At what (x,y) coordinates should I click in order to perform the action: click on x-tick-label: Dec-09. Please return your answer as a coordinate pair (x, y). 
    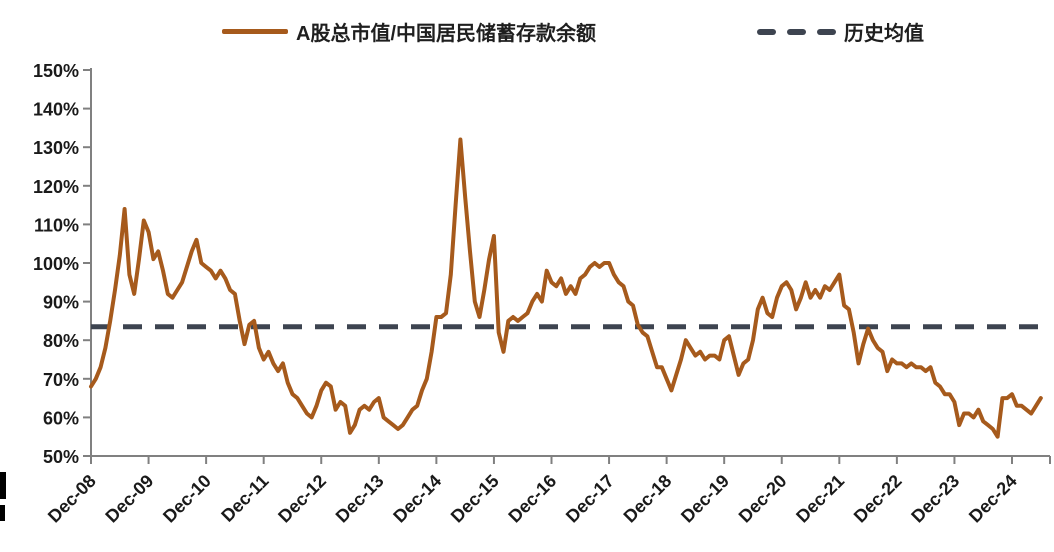
    Looking at the image, I should click on (129, 499).